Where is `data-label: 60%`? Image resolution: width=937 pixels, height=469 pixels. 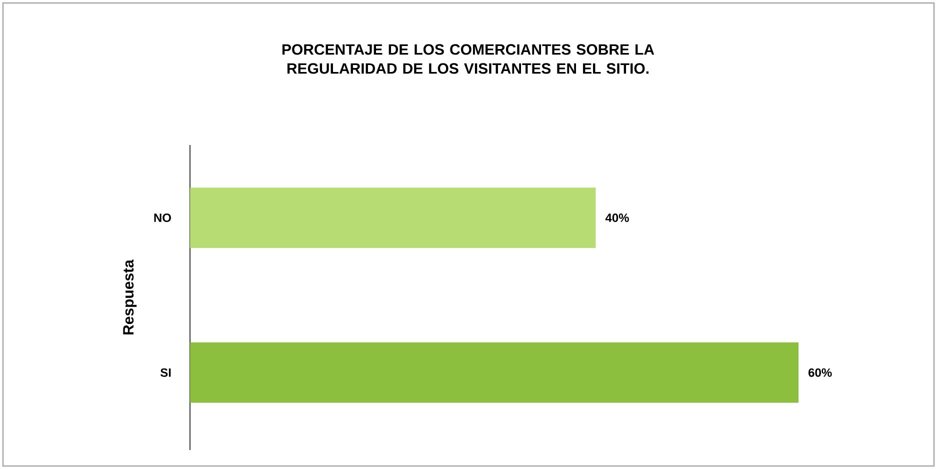 data-label: 60% is located at coordinates (820, 372).